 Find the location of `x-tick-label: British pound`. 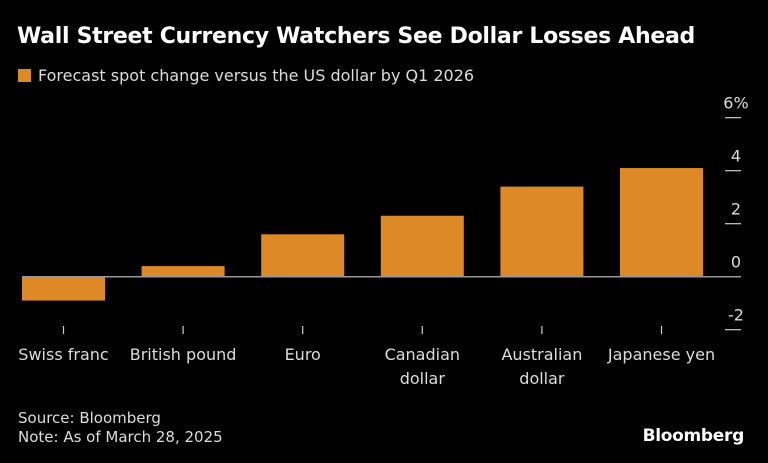

x-tick-label: British pound is located at coordinates (183, 354).